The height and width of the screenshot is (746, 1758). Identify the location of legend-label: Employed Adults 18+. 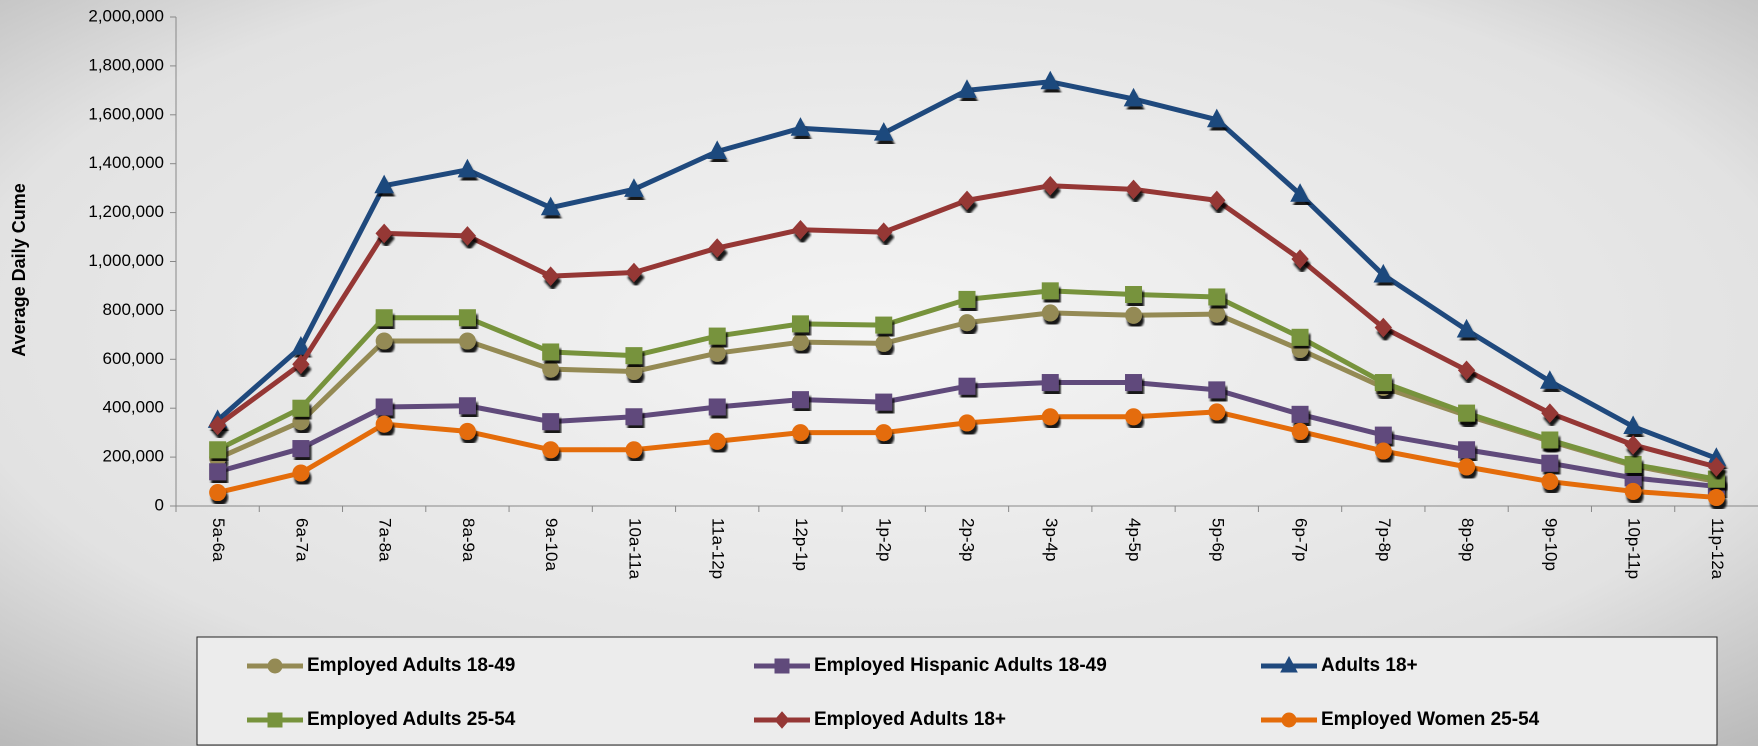
(910, 719).